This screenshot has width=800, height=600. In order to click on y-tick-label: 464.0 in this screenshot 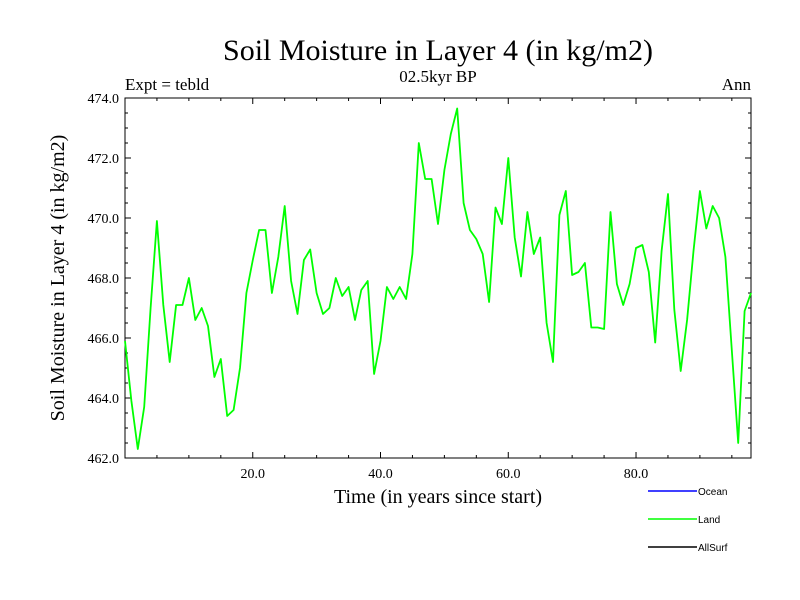, I will do `click(104, 399)`.